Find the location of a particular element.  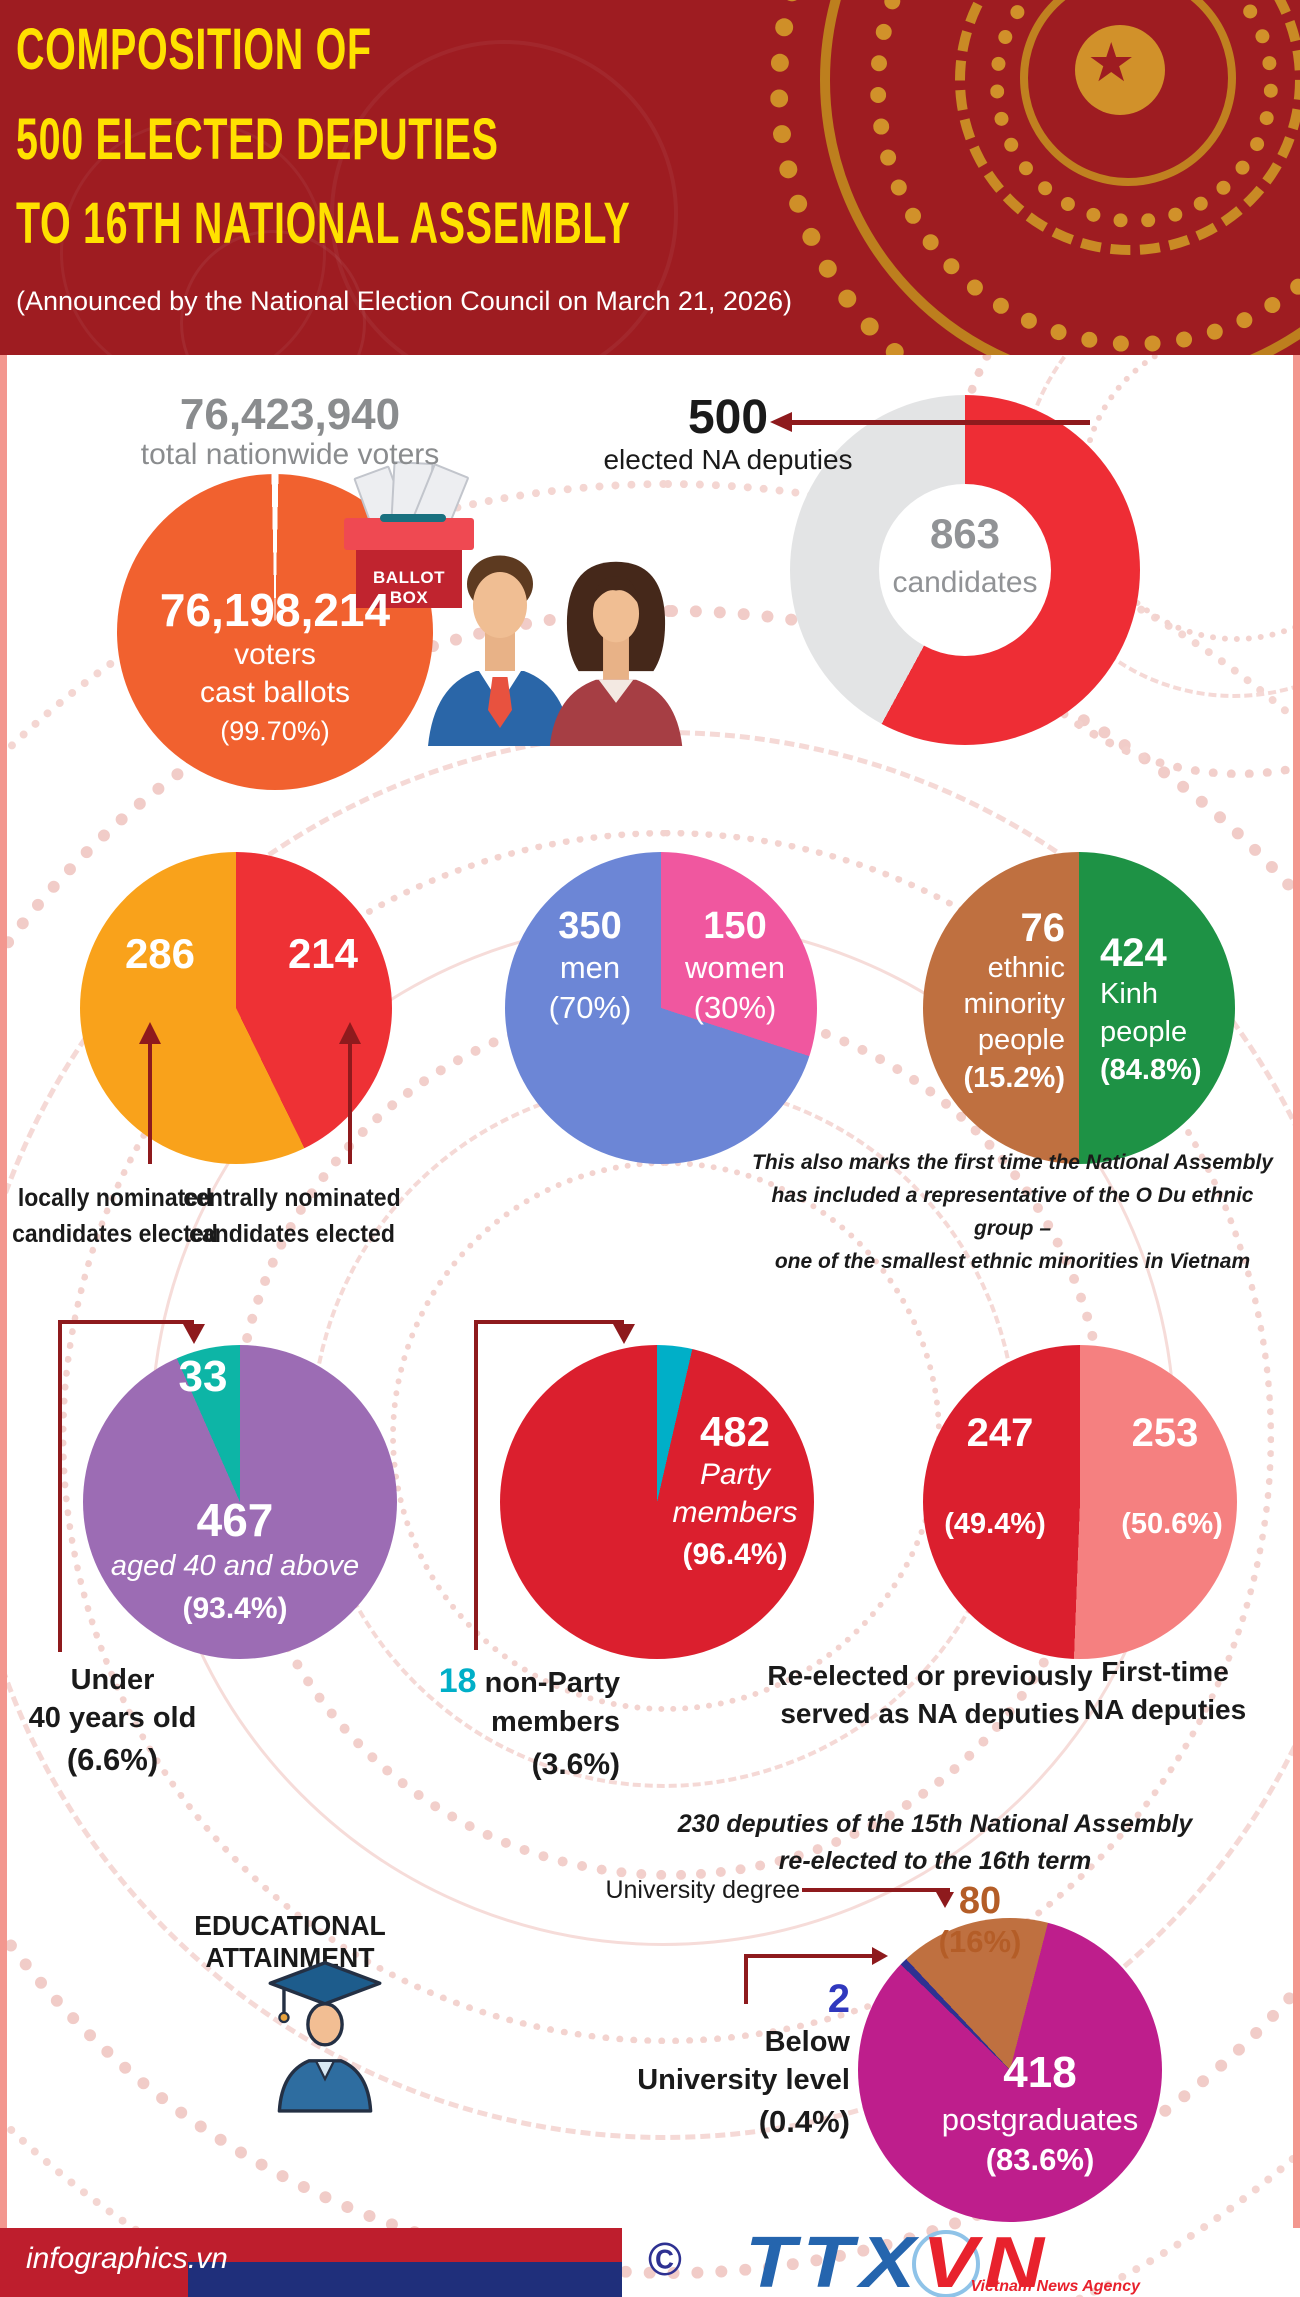

centrally-nominated-label: centrally nominated candidates elected is located at coordinates (292, 1216).